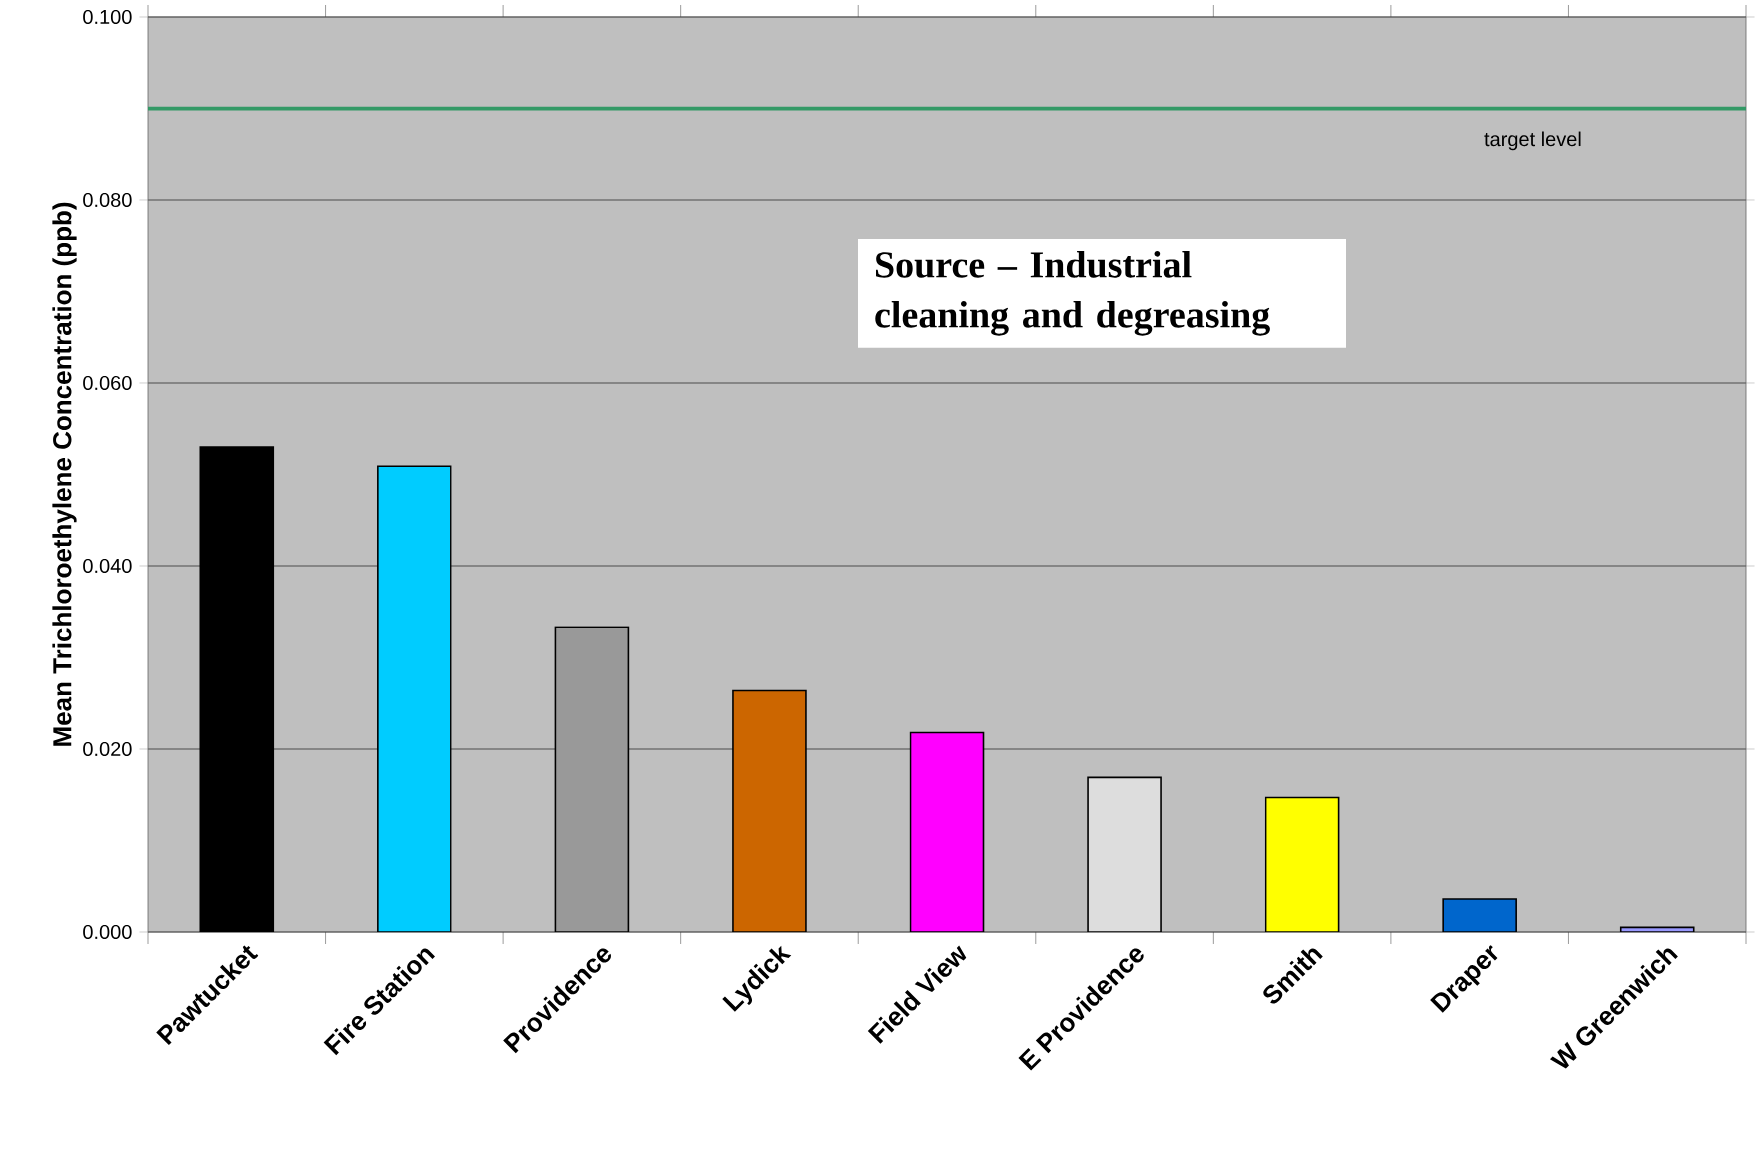 This screenshot has height=1160, width=1761. I want to click on annotation: Source – Industrial cleaning and degreasing, so click(1072, 293).